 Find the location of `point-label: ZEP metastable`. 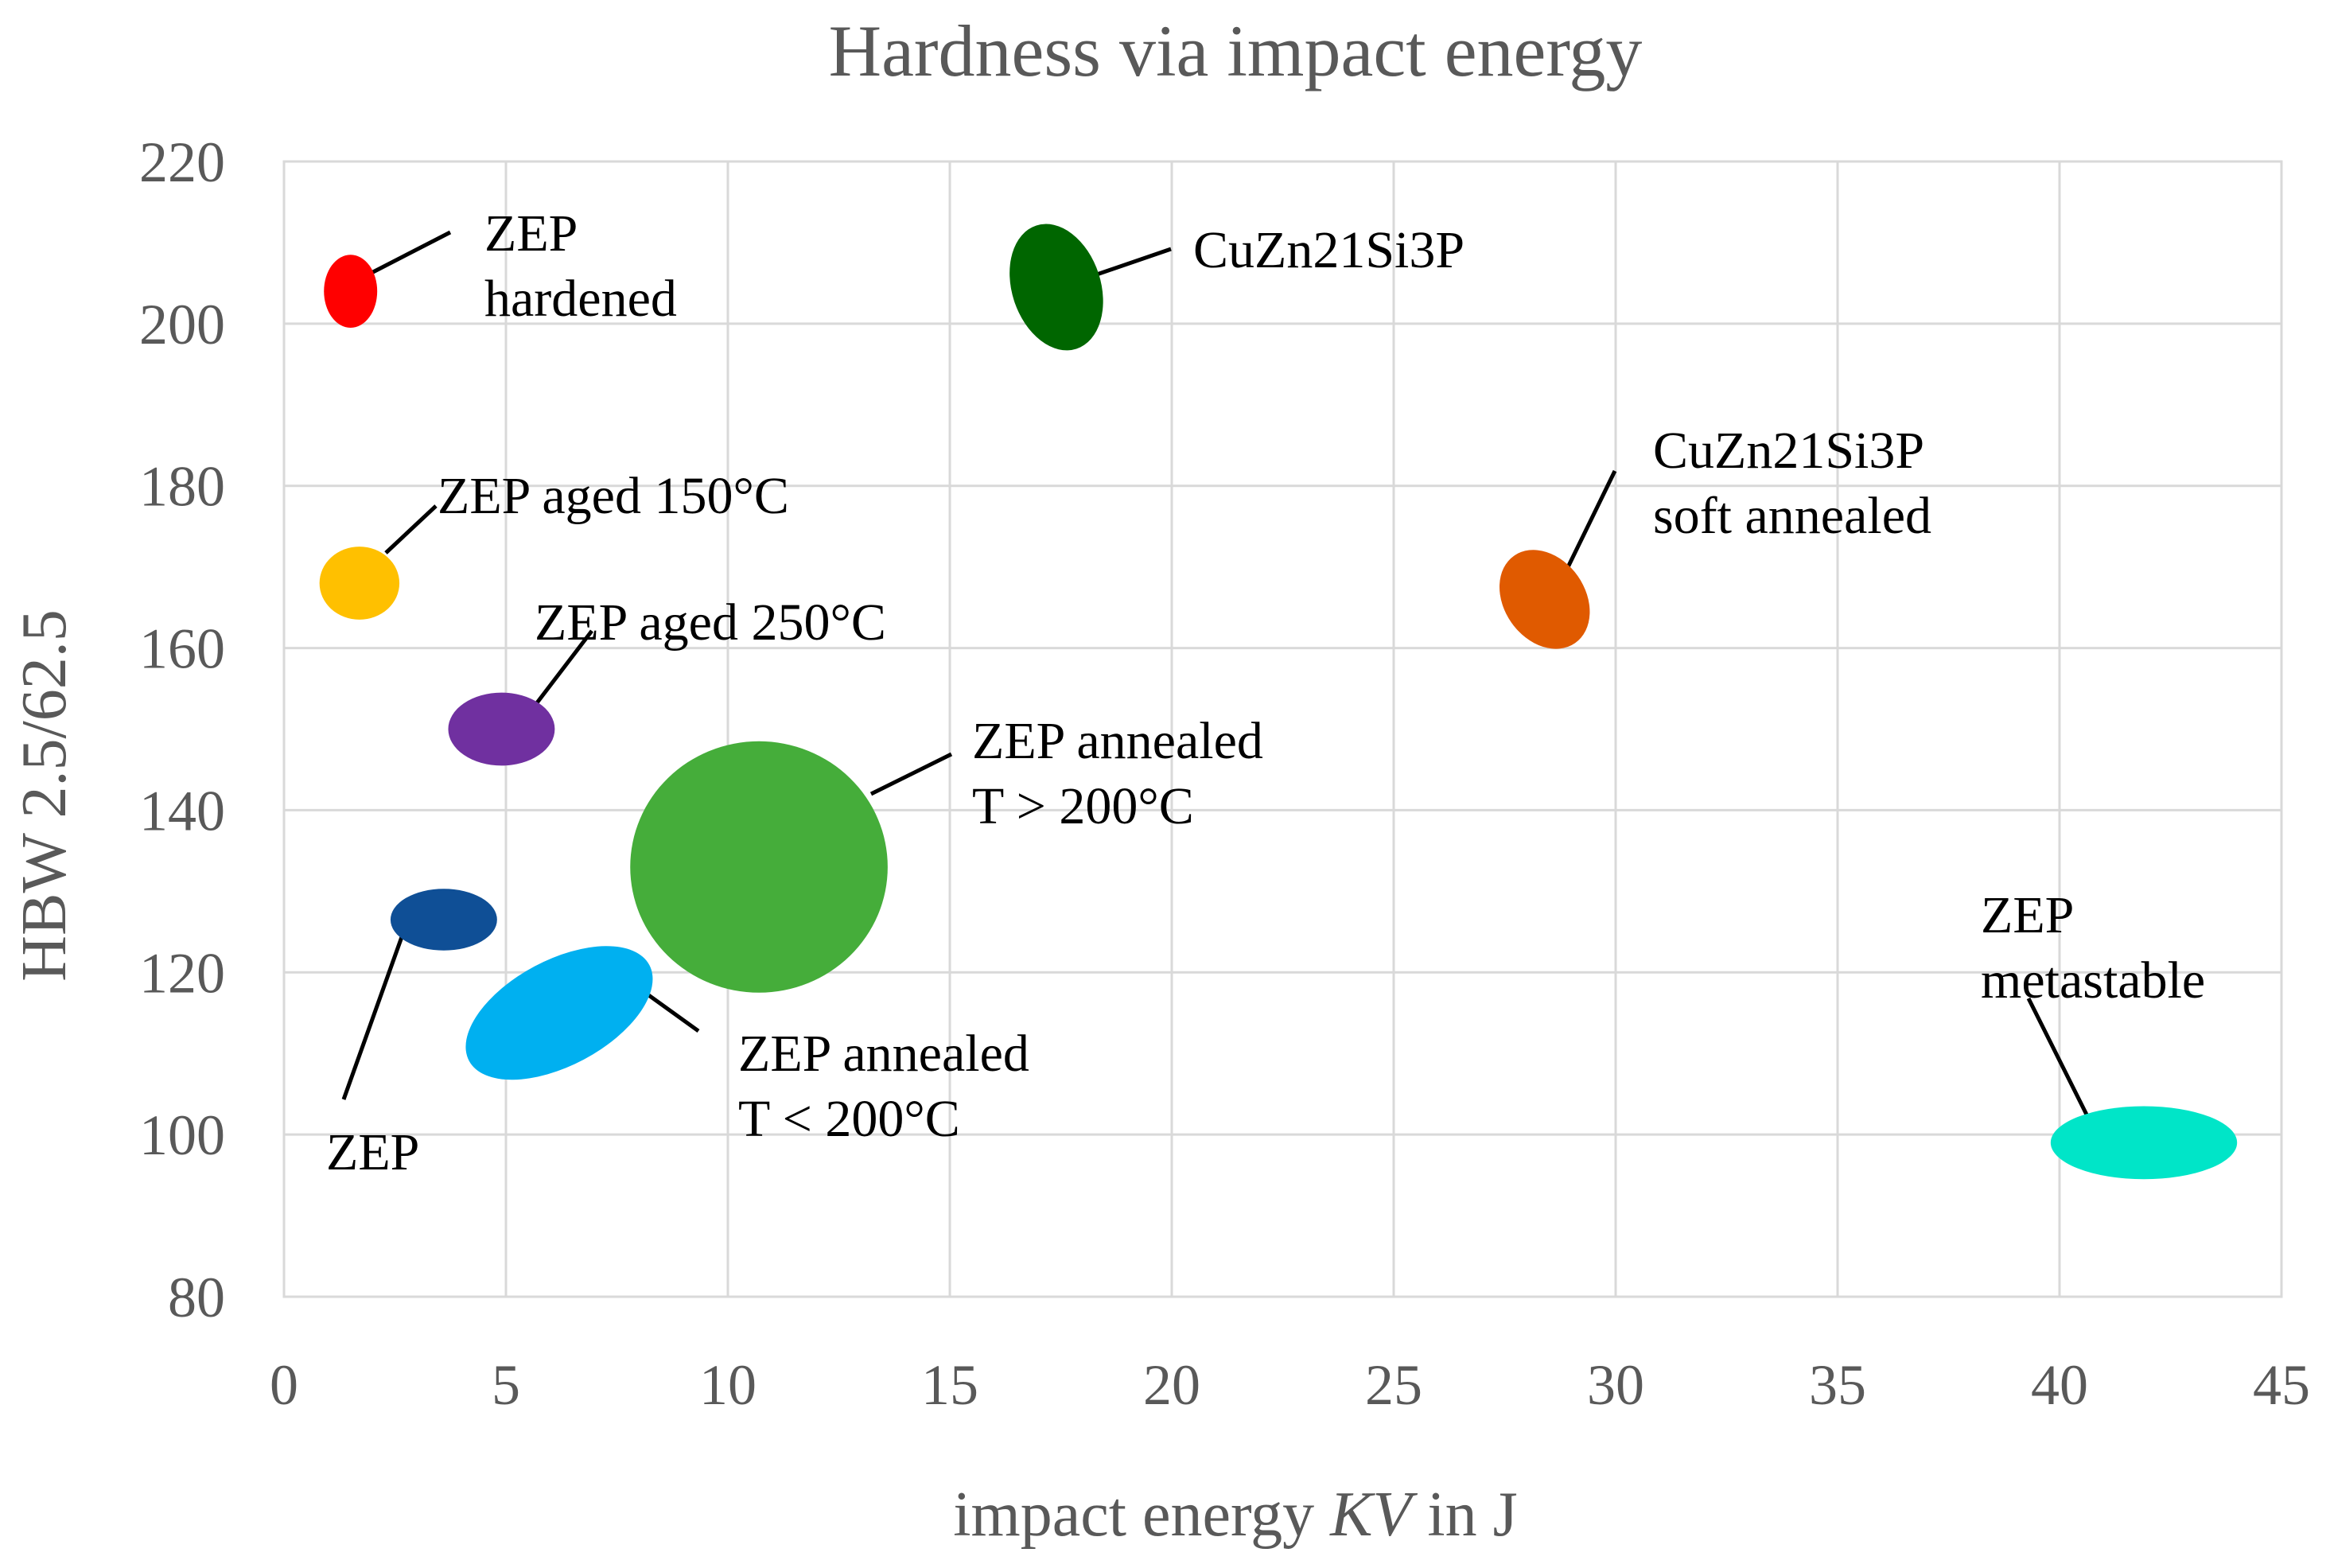

point-label: ZEP metastable is located at coordinates (2093, 948).